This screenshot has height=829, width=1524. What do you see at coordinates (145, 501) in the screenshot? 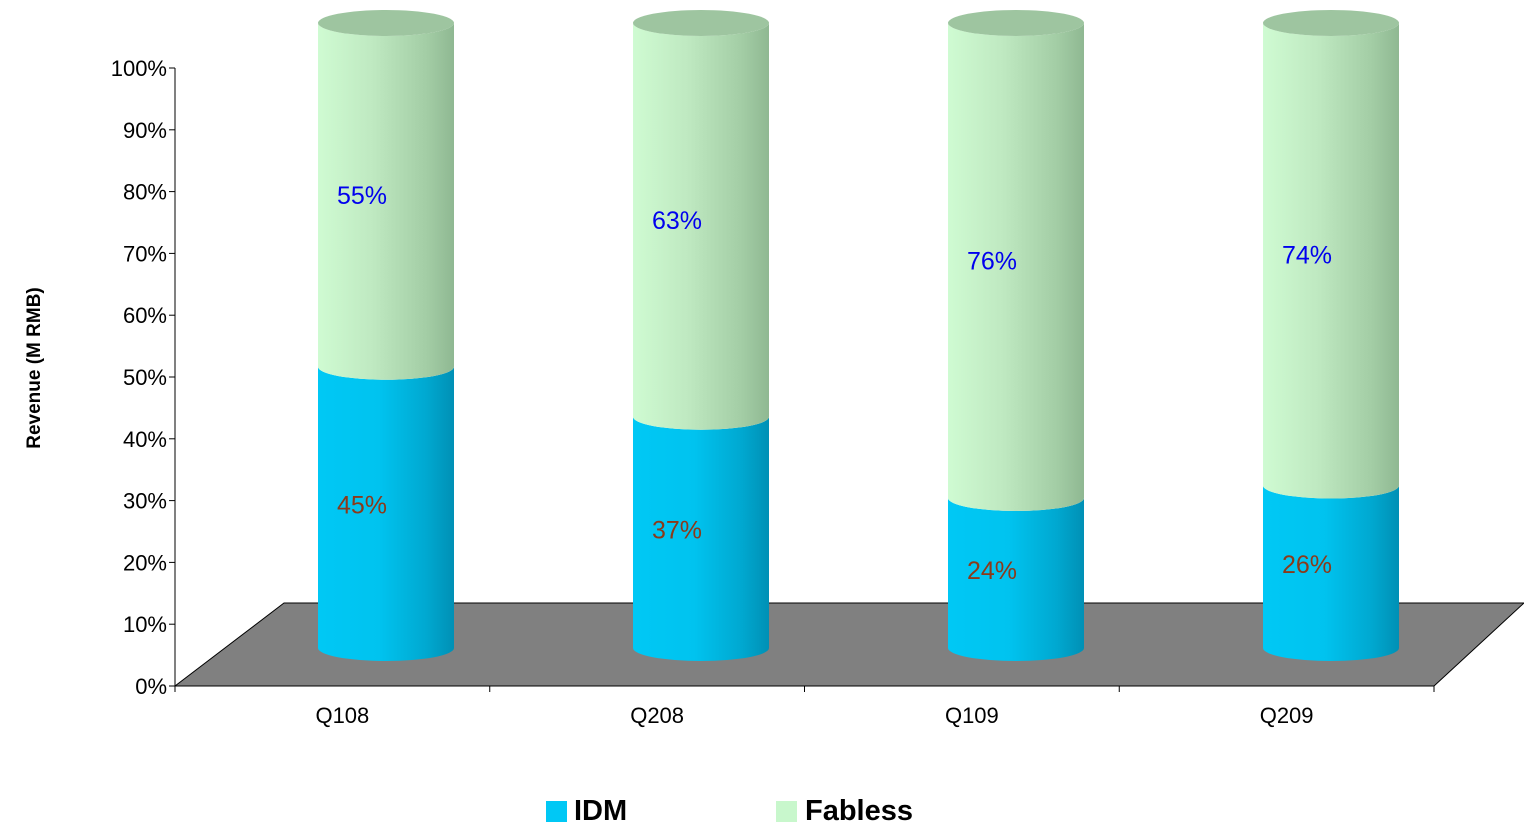
I see `y-tick-label: 30%` at bounding box center [145, 501].